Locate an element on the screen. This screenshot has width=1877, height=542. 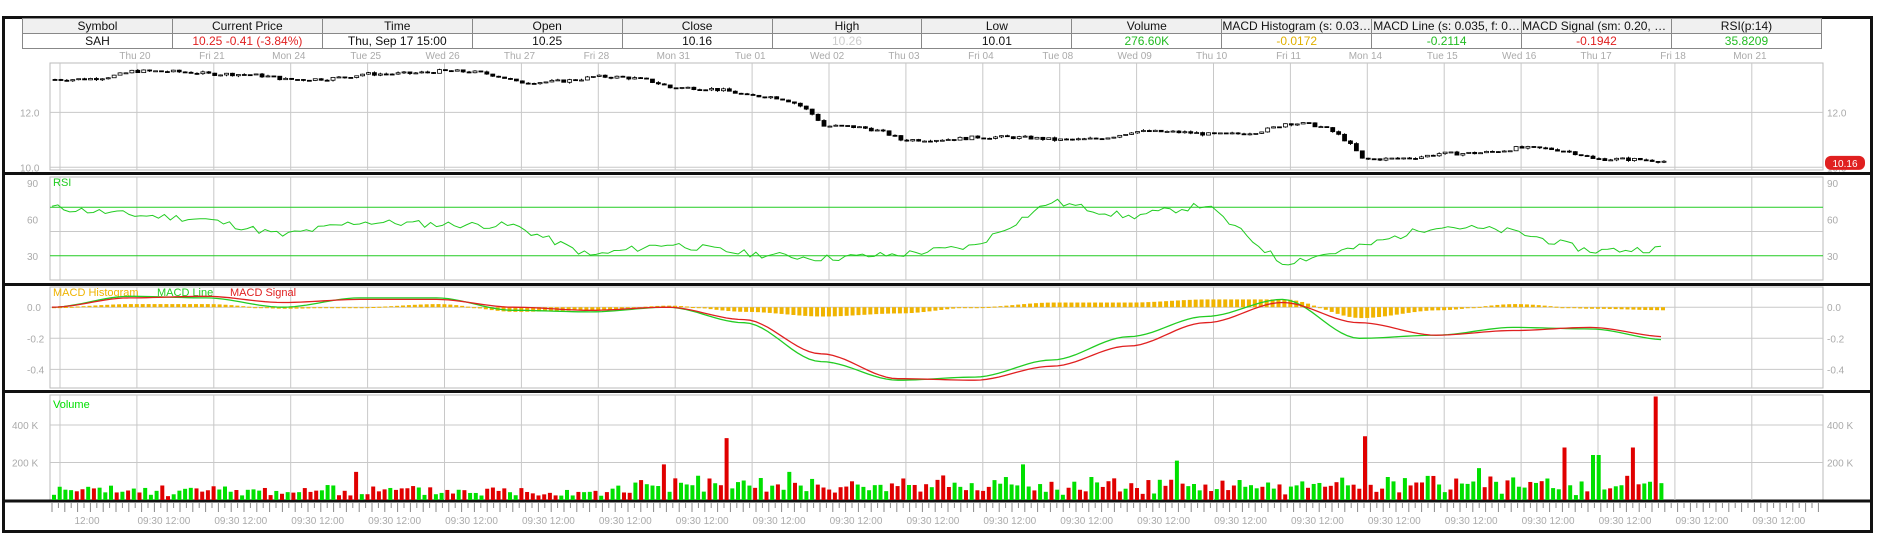
rsi-ytick-right: 30 is located at coordinates (1833, 257).